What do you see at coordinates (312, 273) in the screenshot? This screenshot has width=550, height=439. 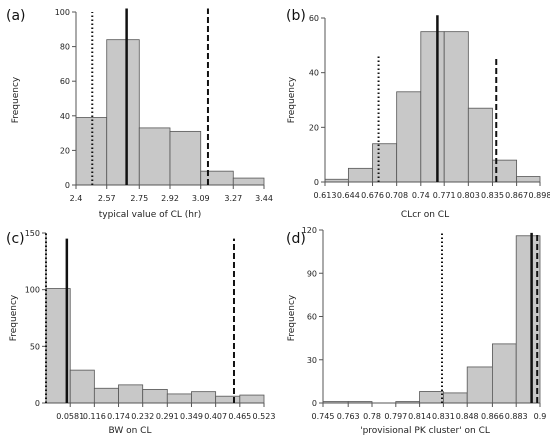 I see `y-tick-label: 90` at bounding box center [312, 273].